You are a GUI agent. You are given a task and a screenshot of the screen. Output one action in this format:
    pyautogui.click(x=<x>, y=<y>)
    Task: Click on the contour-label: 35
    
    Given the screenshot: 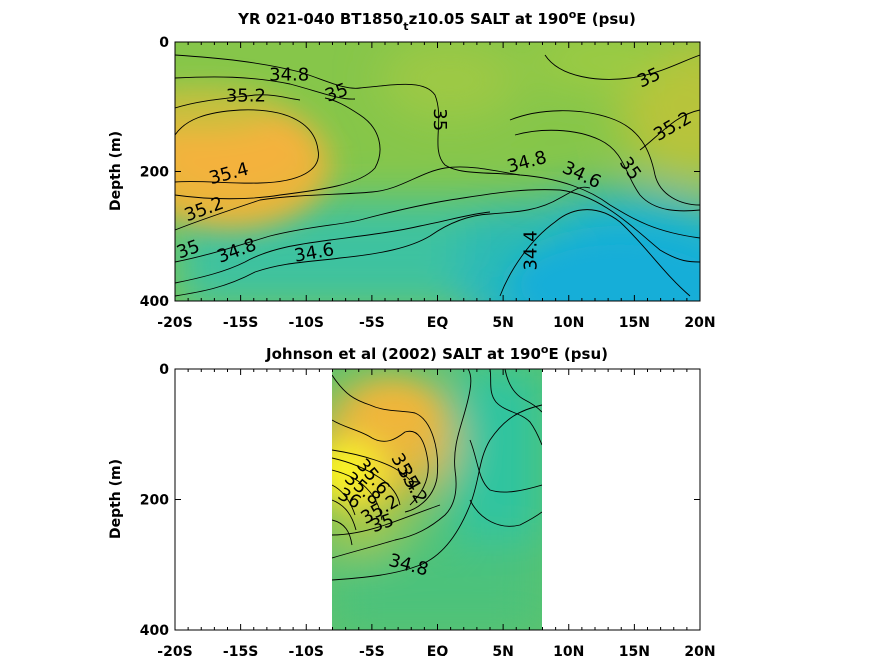 What is the action you would take?
    pyautogui.click(x=439, y=119)
    